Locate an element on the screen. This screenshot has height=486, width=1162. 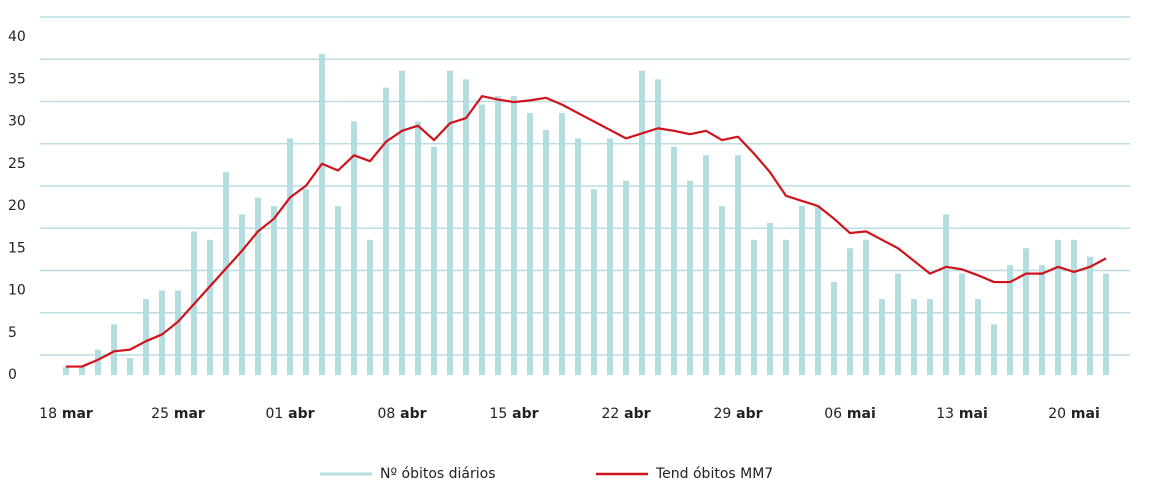
x-tick-label: 25 mar is located at coordinates (178, 414).